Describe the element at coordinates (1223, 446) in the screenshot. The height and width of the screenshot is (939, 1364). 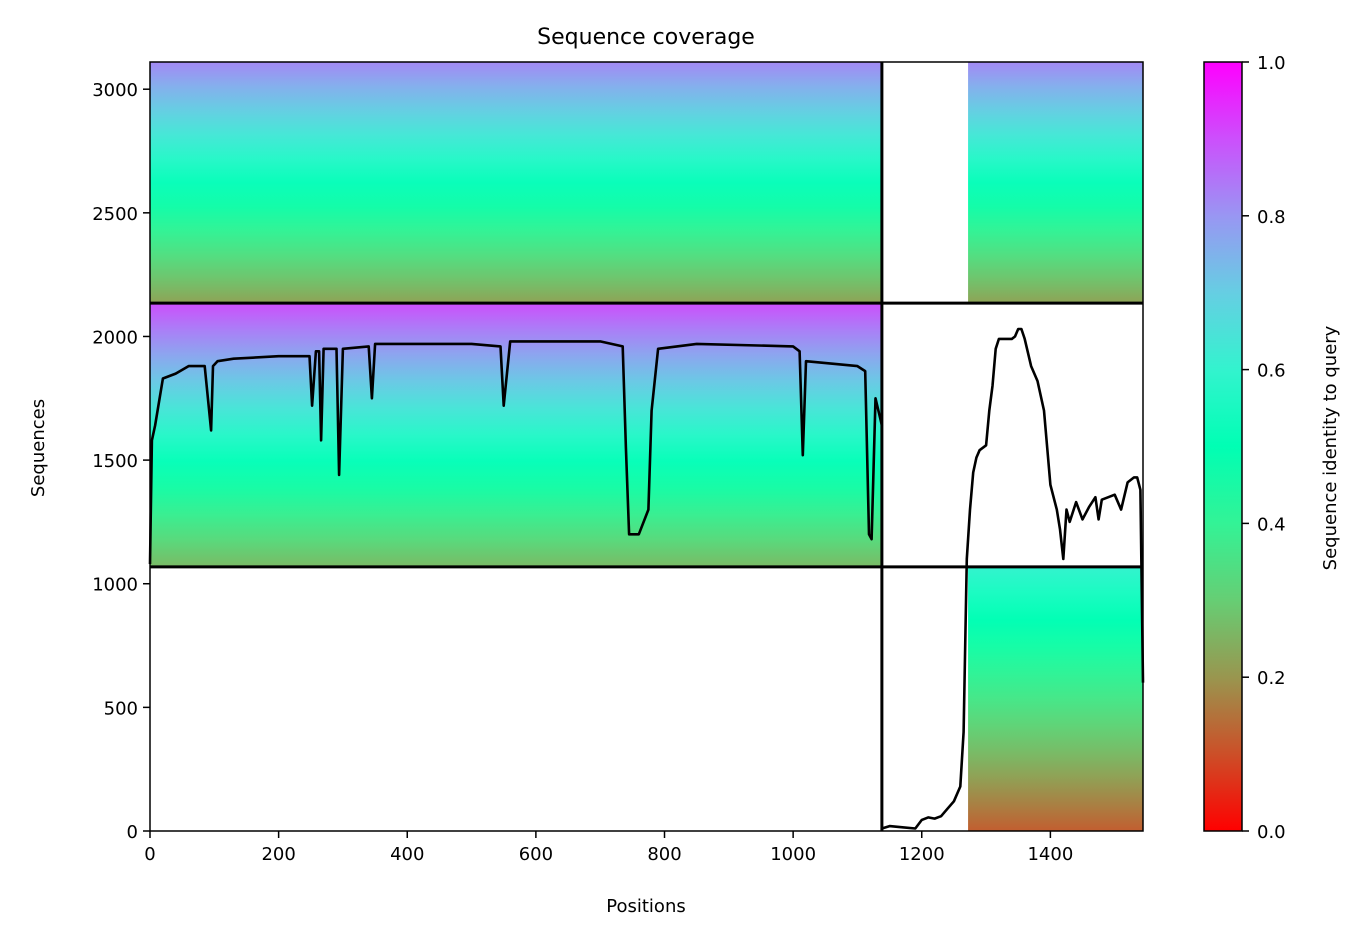
I see `colorbar-gradient` at that location.